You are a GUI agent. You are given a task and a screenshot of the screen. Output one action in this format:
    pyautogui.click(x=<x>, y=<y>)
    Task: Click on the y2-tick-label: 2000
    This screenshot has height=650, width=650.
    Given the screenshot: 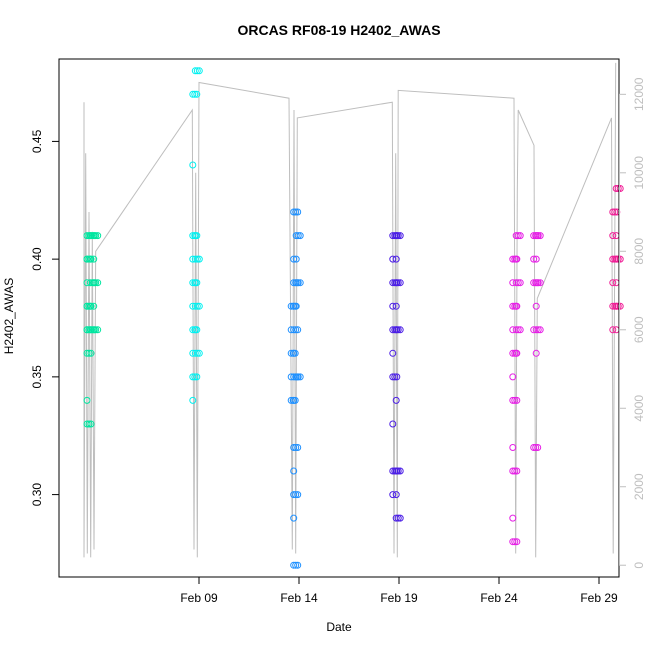 What is the action you would take?
    pyautogui.click(x=639, y=486)
    